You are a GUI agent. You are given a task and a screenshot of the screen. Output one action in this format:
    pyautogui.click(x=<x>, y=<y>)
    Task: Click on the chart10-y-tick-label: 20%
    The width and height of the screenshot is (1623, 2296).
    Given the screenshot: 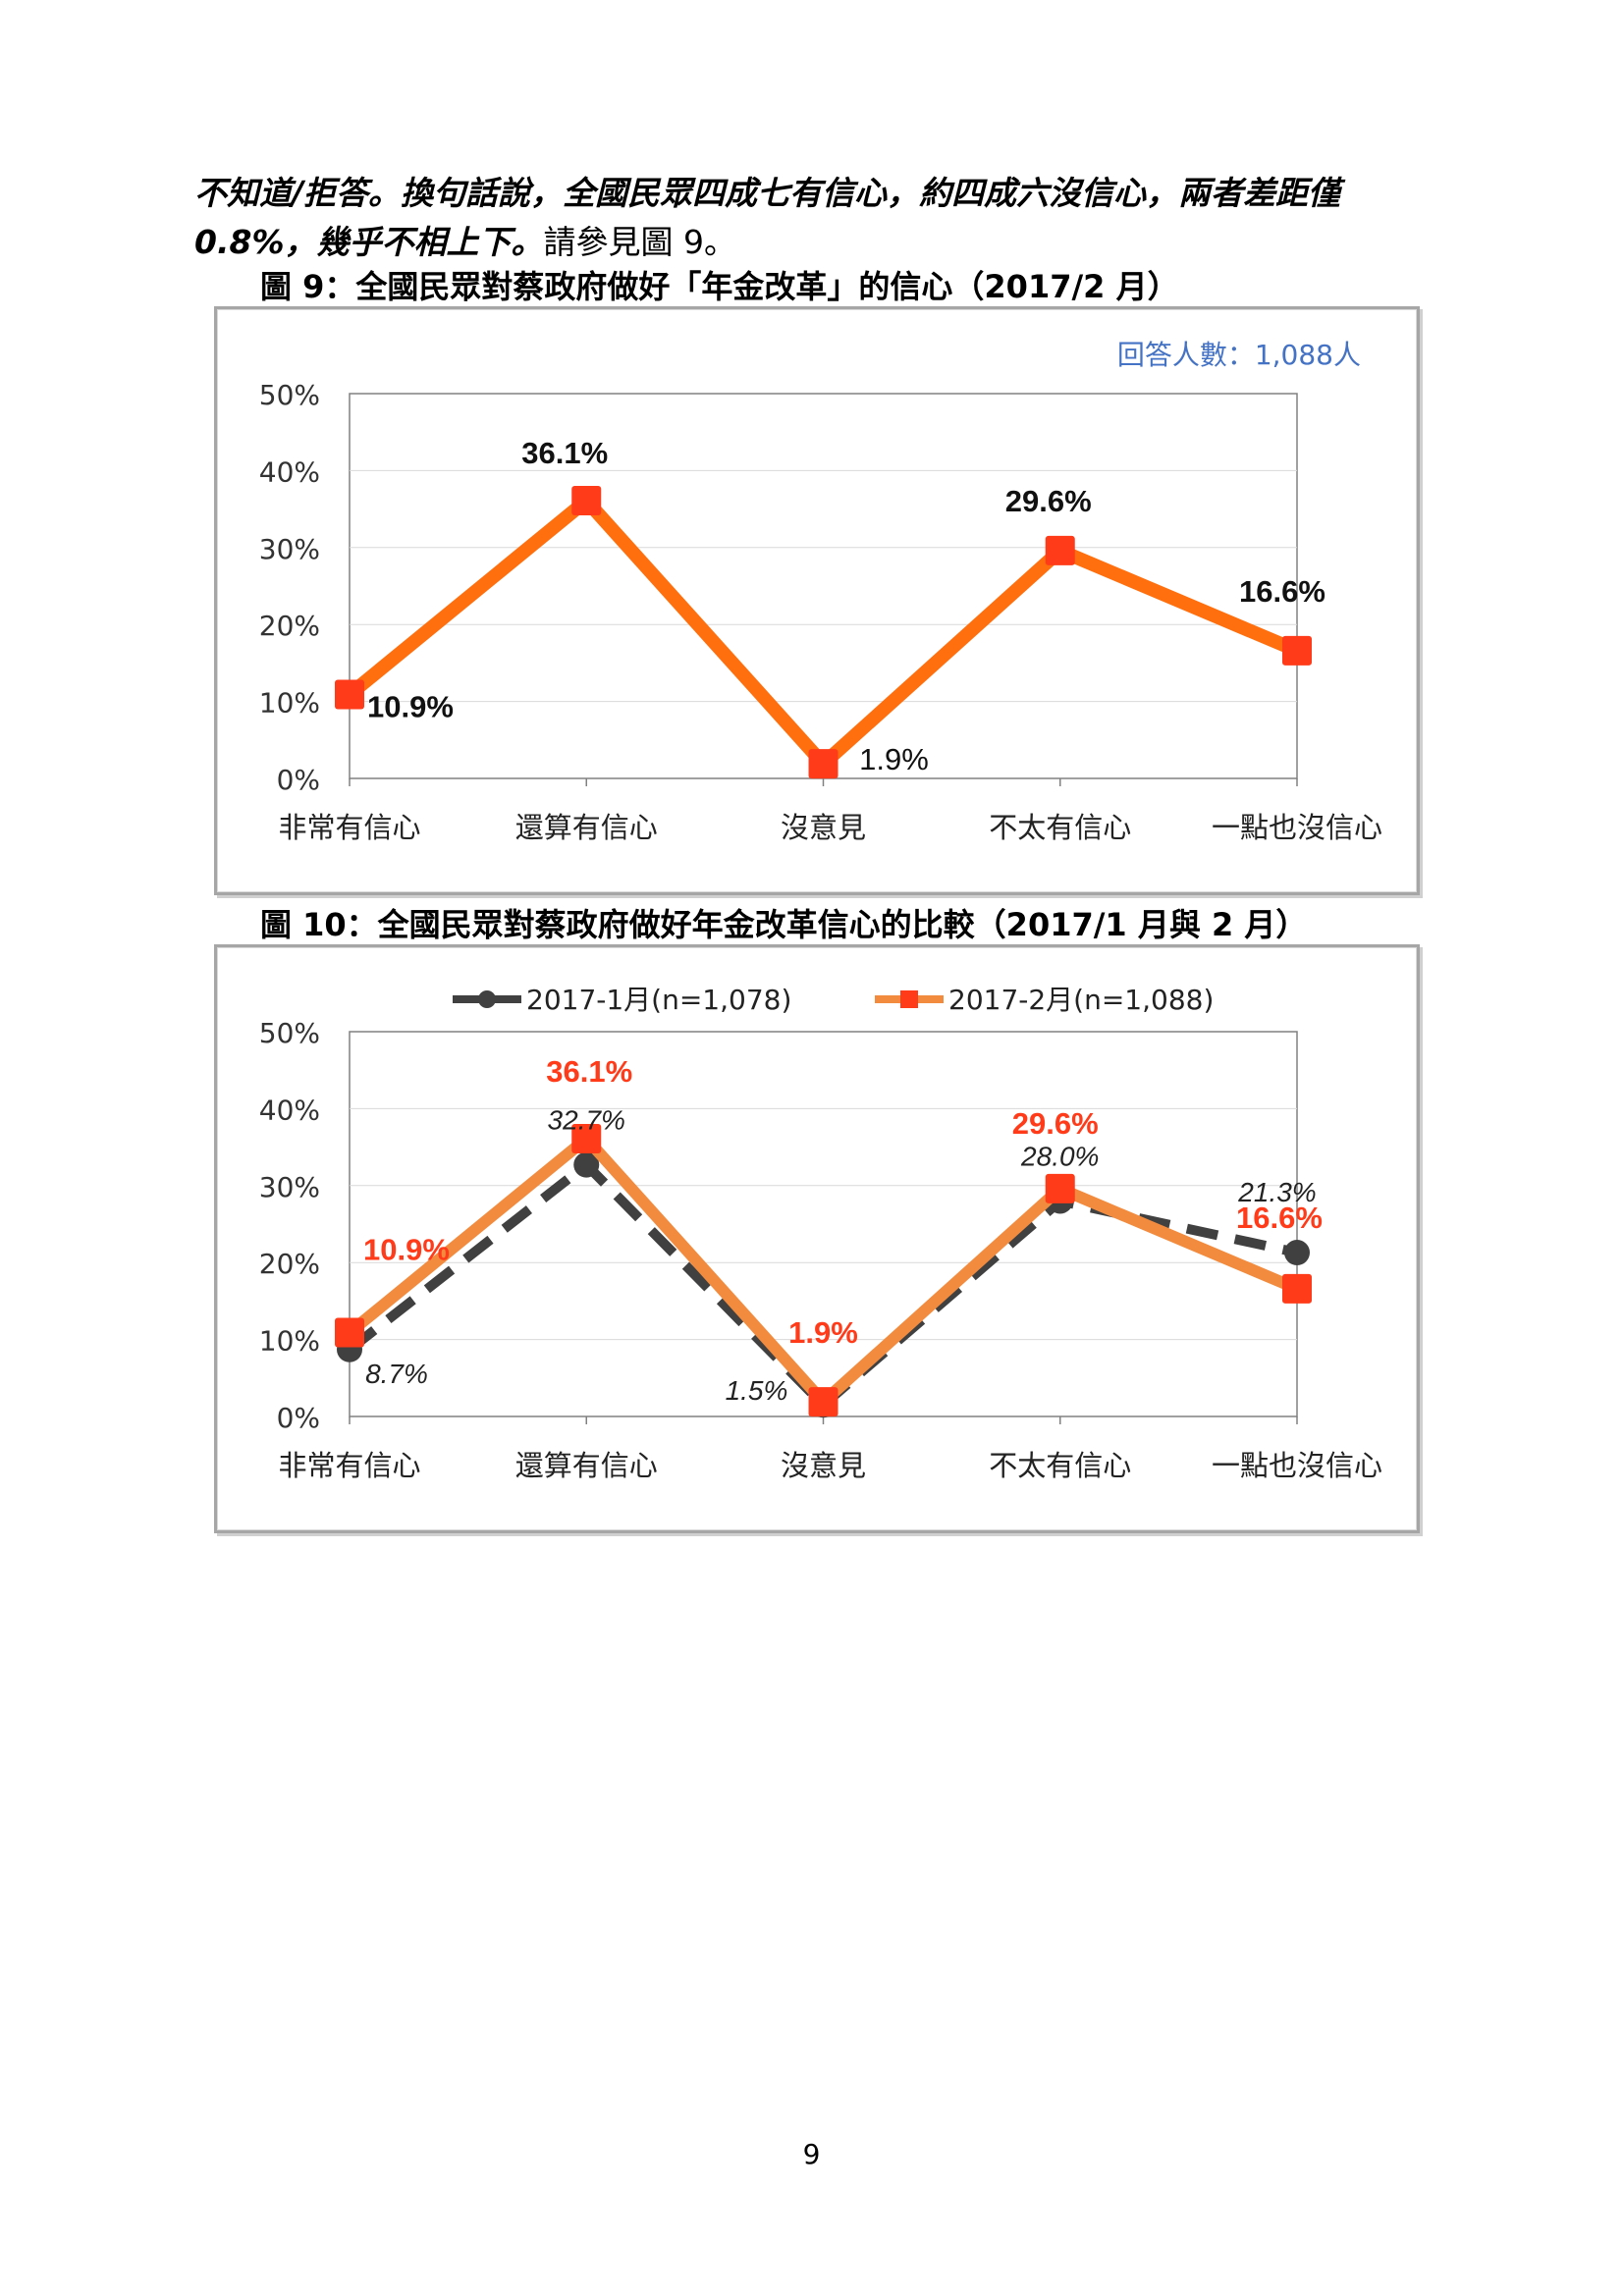 What is the action you would take?
    pyautogui.click(x=289, y=1264)
    